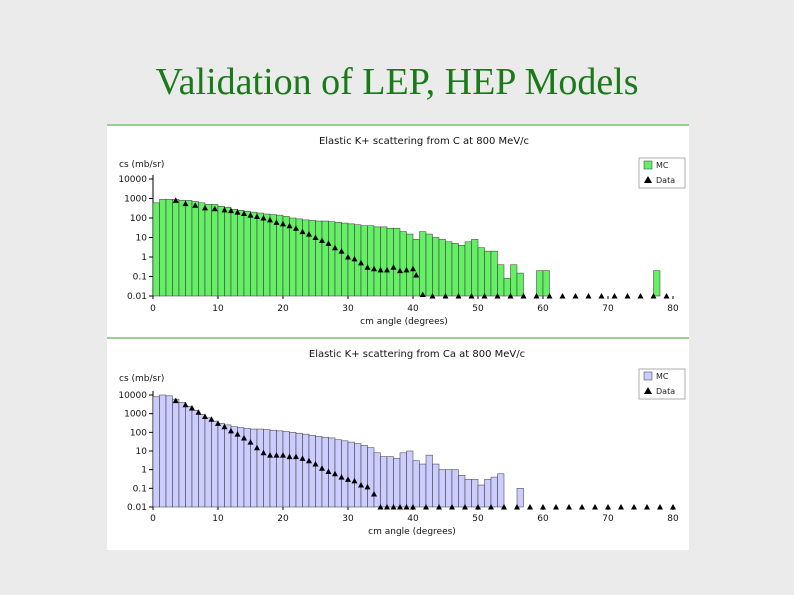  I want to click on y-axis-label: cs (mb/sr), so click(141, 165).